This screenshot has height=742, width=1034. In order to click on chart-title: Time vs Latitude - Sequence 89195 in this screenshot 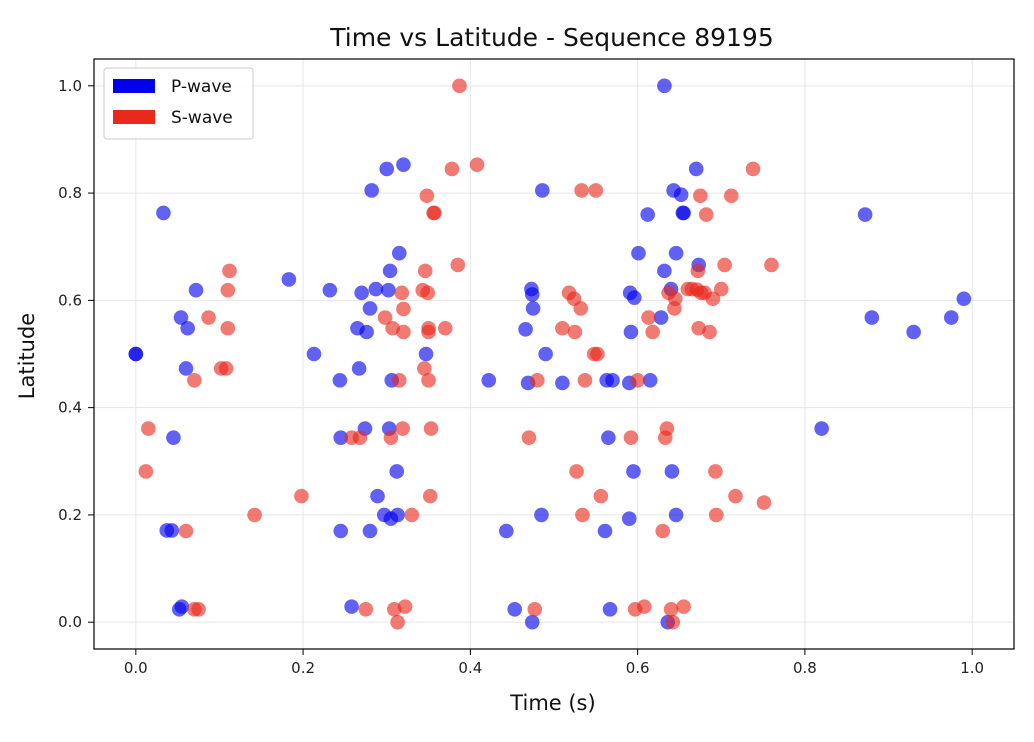, I will do `click(551, 37)`.